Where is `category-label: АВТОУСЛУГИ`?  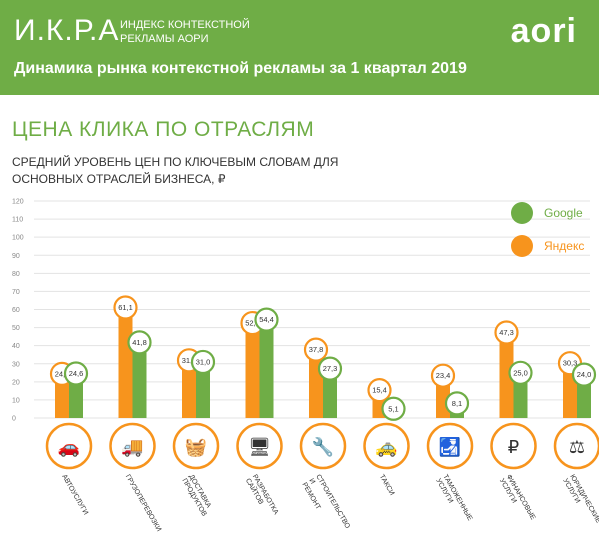 category-label: АВТОУСЛУГИ is located at coordinates (74, 495).